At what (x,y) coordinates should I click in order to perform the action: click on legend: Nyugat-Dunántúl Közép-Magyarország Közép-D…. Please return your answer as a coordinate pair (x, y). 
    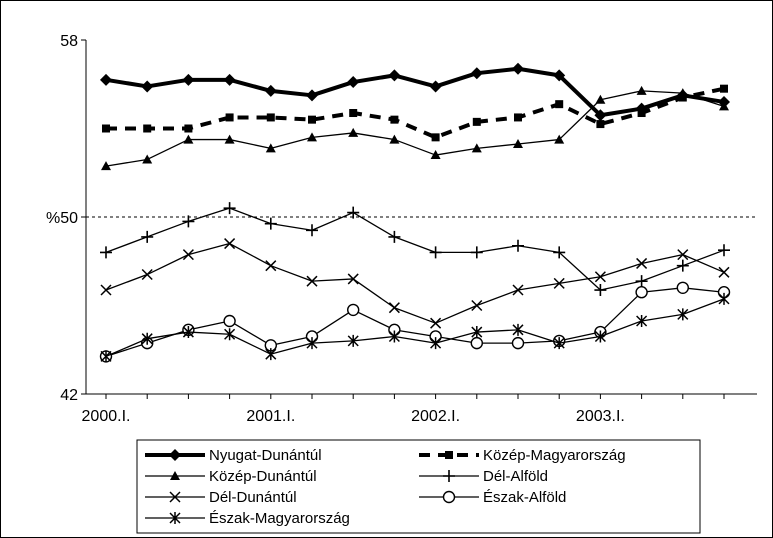
    Looking at the image, I should click on (418, 486).